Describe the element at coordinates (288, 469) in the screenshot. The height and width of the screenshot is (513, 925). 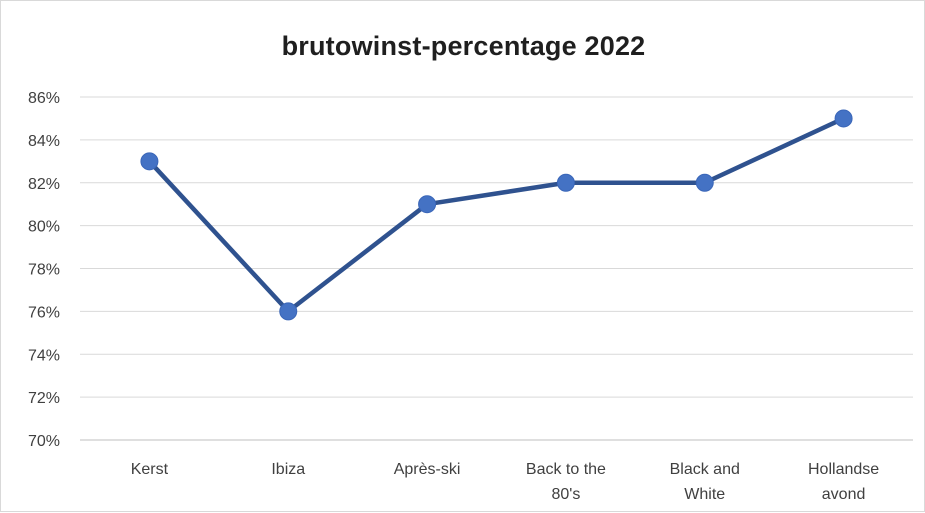
I see `x-tick-label: Ibiza` at that location.